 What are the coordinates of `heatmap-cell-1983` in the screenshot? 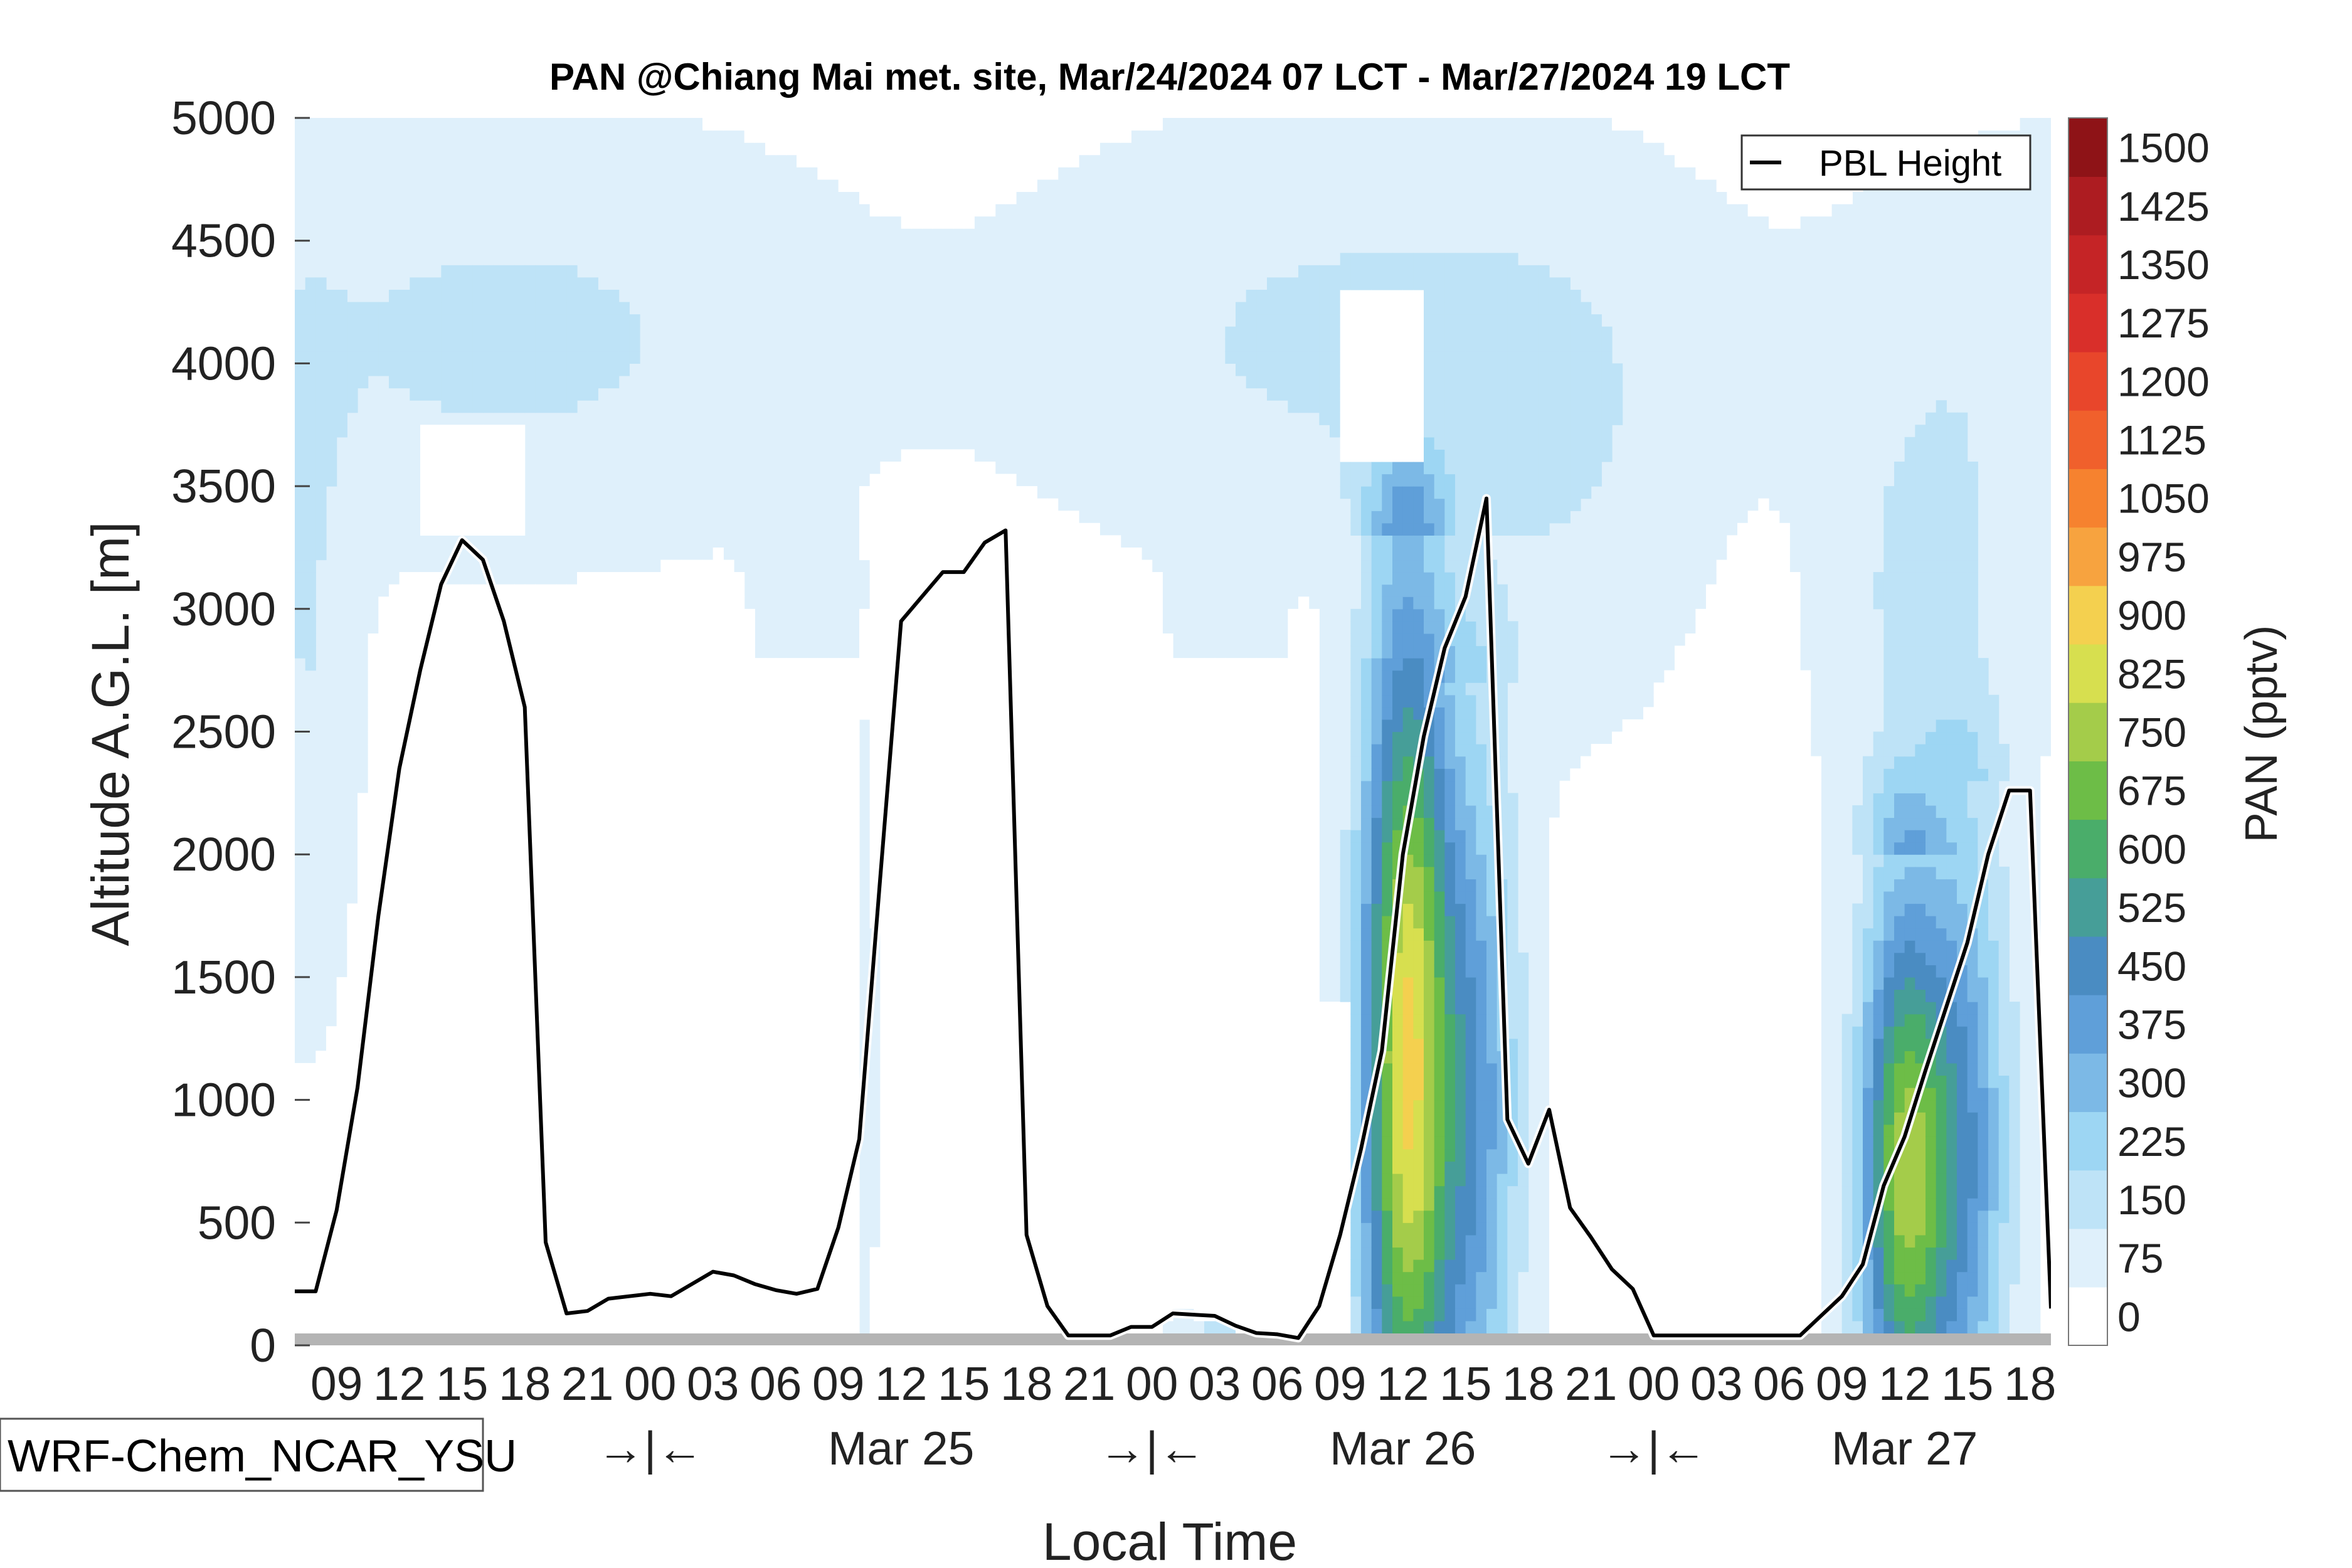 It's located at (592, 958).